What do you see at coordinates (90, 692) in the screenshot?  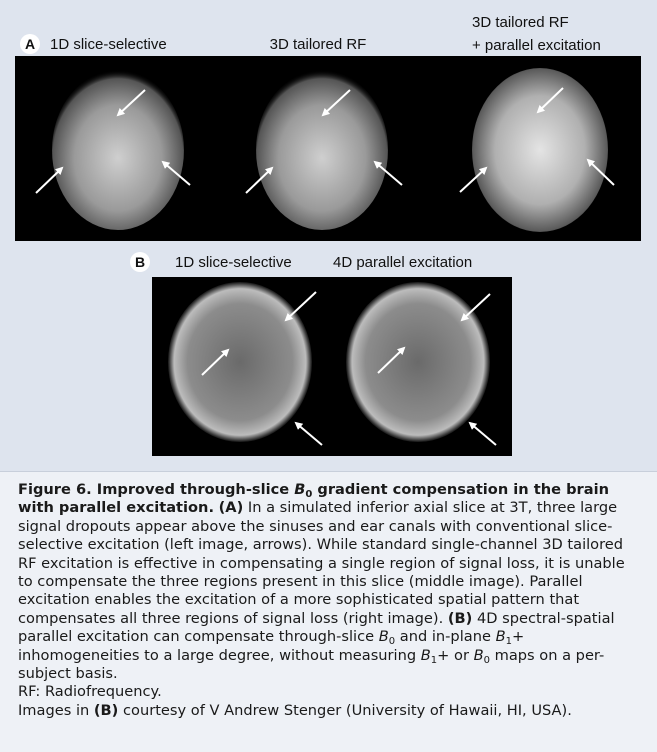 I see `caption-abbreviation: RF: Radiofrequency.` at bounding box center [90, 692].